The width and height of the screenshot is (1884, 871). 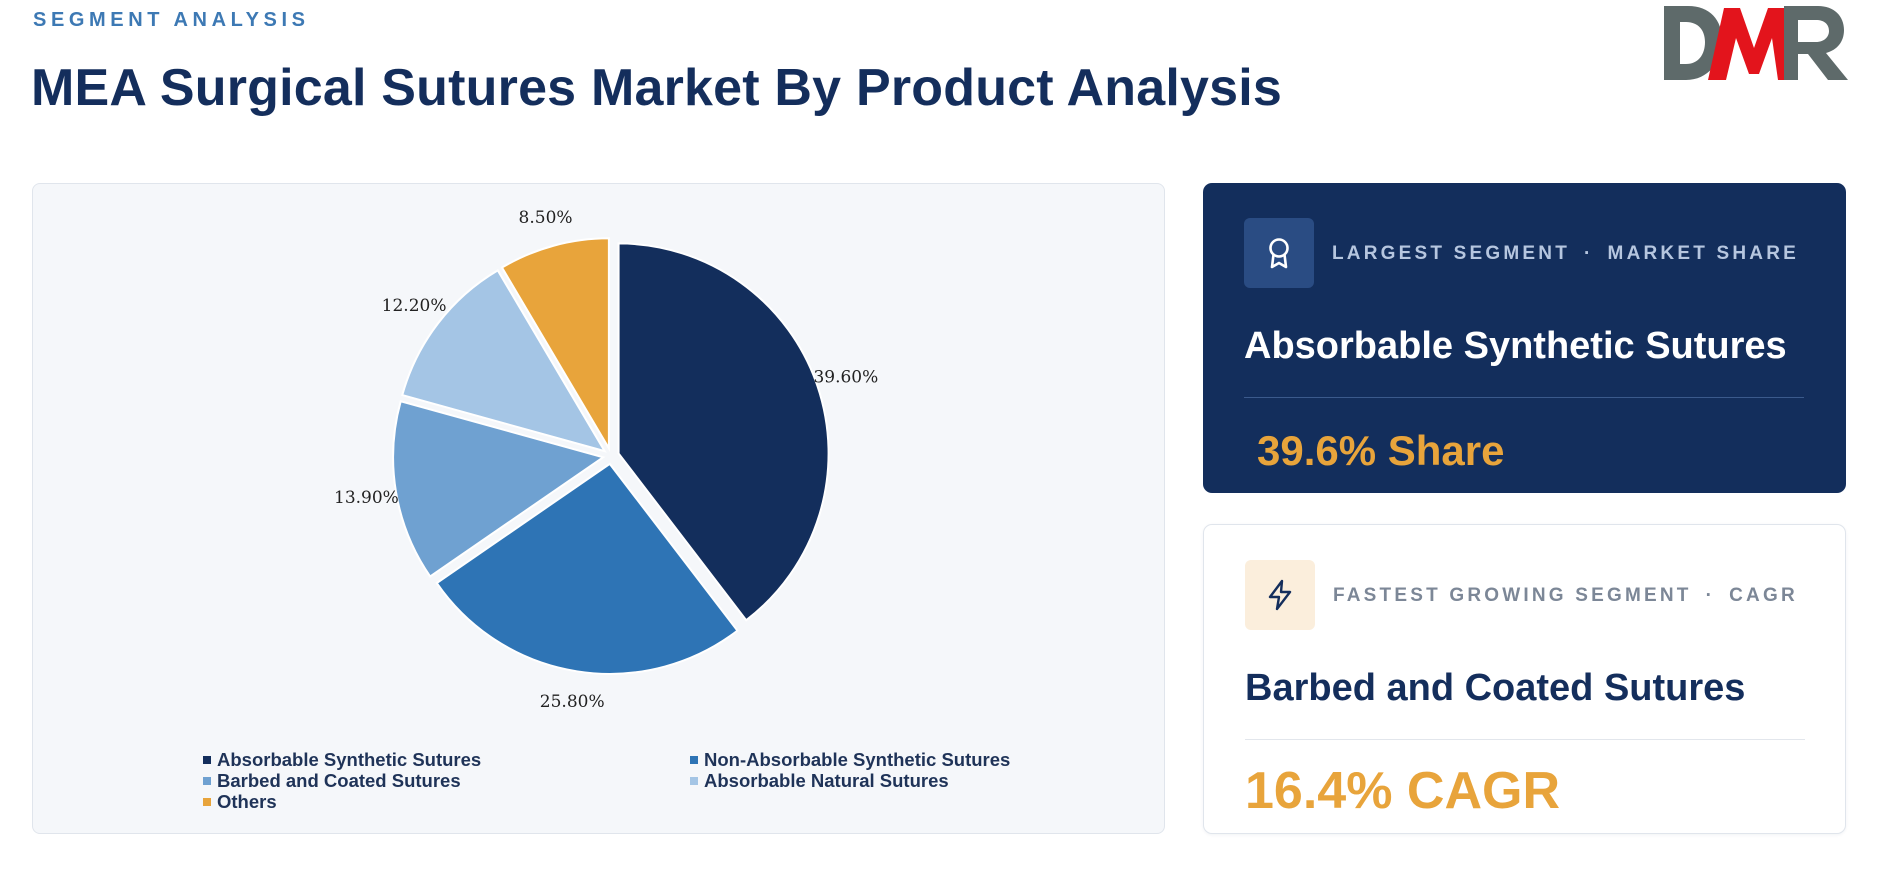 What do you see at coordinates (1565, 595) in the screenshot?
I see `fastest-segment-label: FASTEST GROWING SEGMENT · CAGR` at bounding box center [1565, 595].